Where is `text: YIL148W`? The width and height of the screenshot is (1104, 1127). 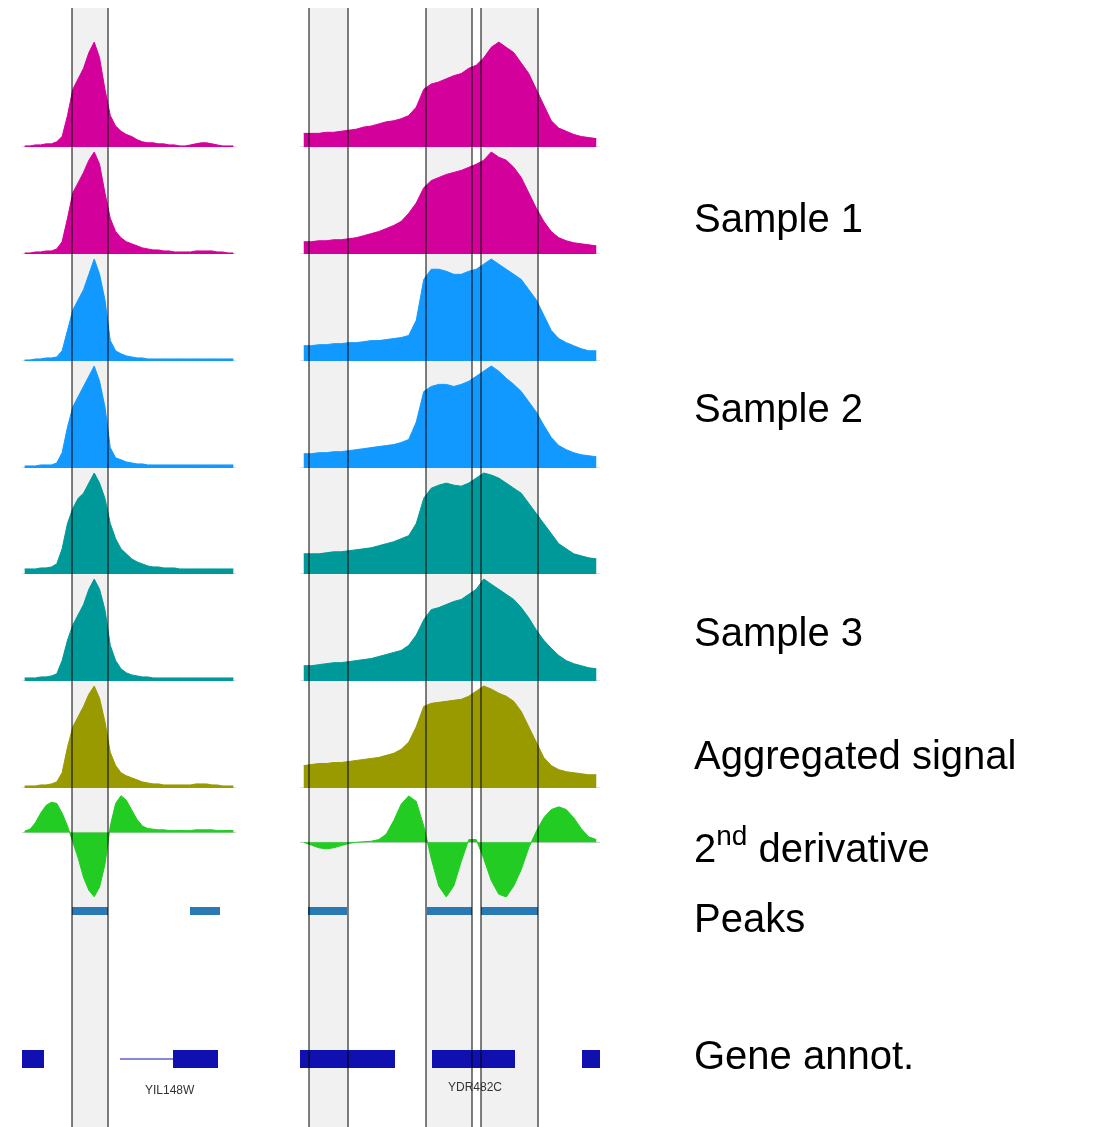
text: YIL148W is located at coordinates (170, 1090).